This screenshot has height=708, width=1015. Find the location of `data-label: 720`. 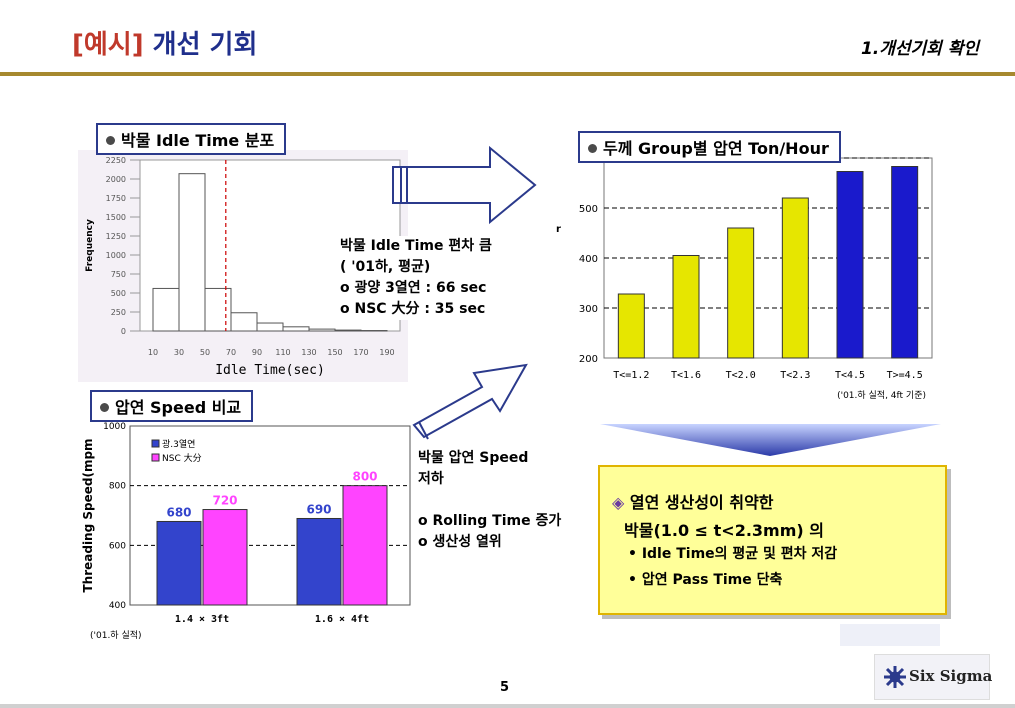

data-label: 720 is located at coordinates (224, 501).